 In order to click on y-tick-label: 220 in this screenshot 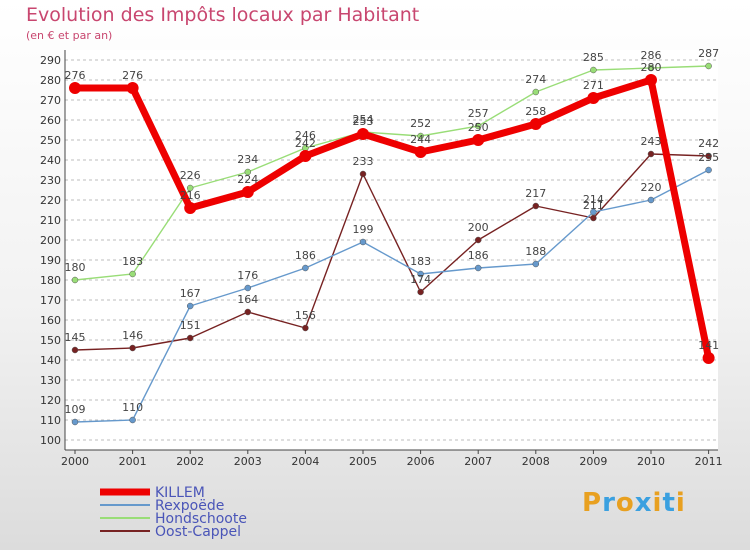, I will do `click(50, 200)`.